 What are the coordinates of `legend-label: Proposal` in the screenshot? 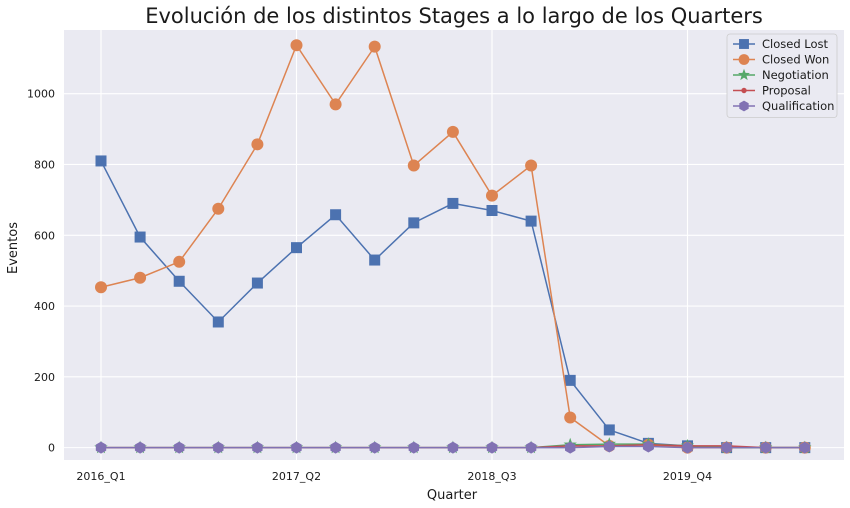 It's located at (786, 91).